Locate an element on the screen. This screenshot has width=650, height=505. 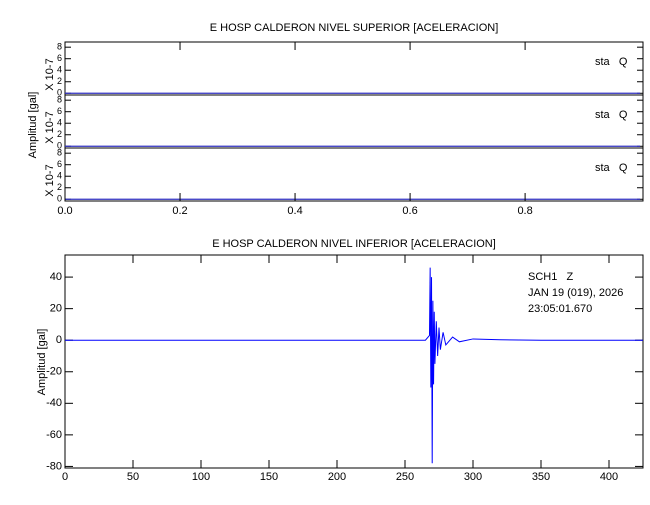
x-tick-label: 400 is located at coordinates (609, 477).